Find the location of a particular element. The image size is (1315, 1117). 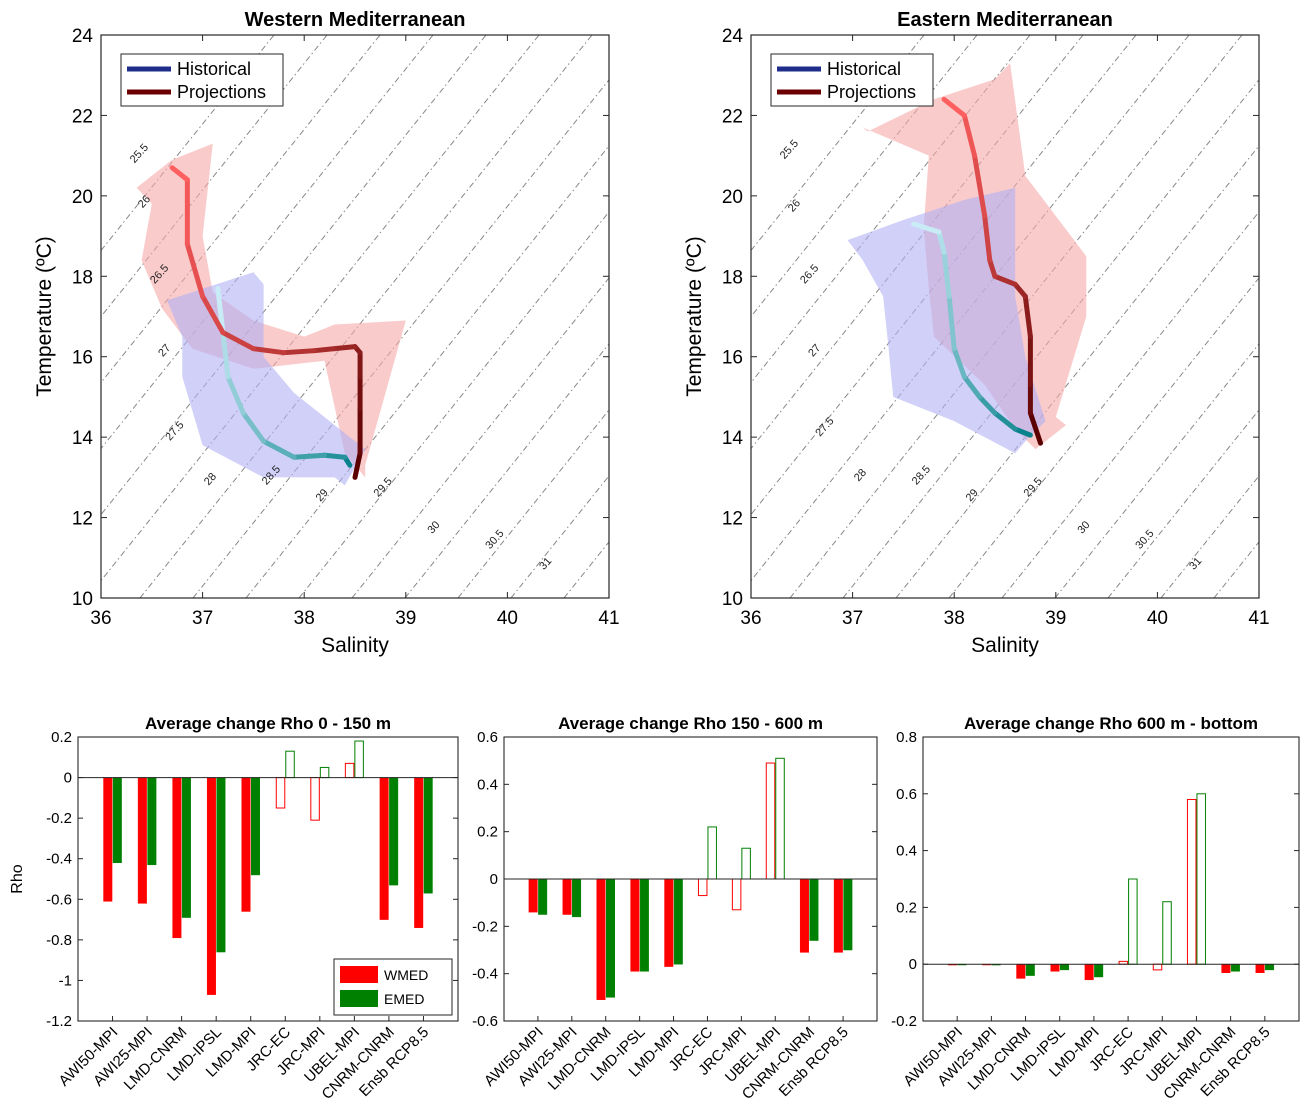

legend-emed-swatch is located at coordinates (359, 998).